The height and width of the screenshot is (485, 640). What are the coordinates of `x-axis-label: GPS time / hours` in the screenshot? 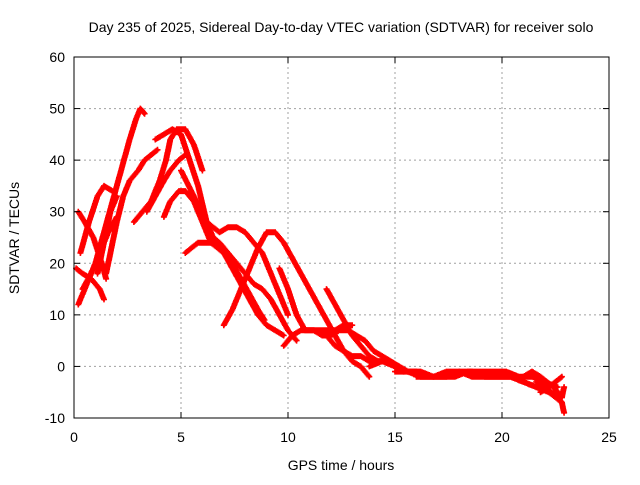 It's located at (341, 465).